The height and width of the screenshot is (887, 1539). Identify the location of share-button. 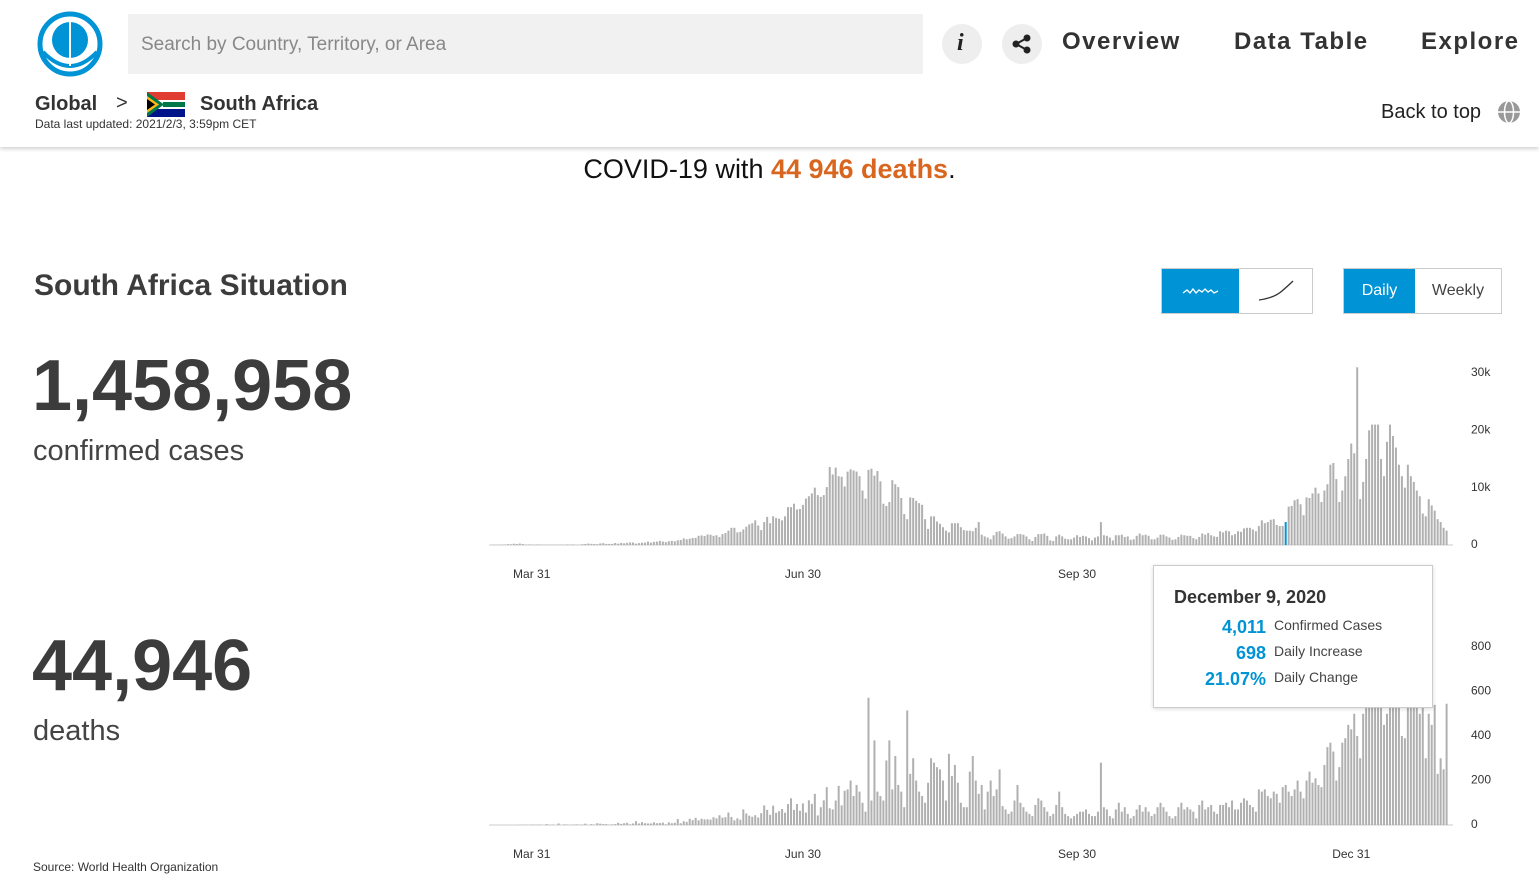
(1022, 44).